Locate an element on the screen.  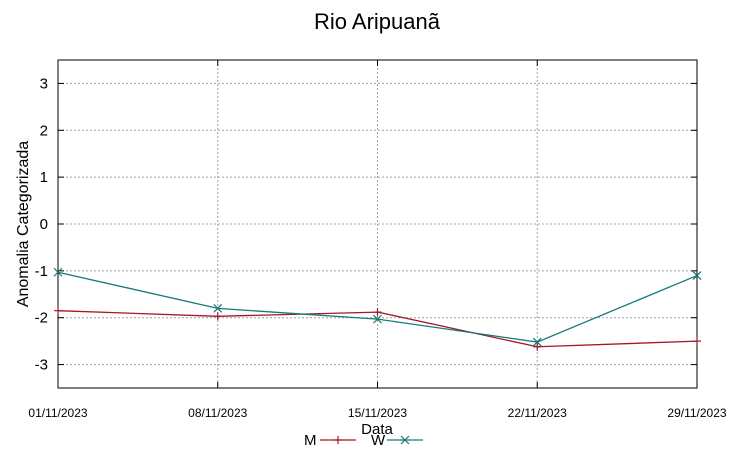
series-line is located at coordinates (377, 307).